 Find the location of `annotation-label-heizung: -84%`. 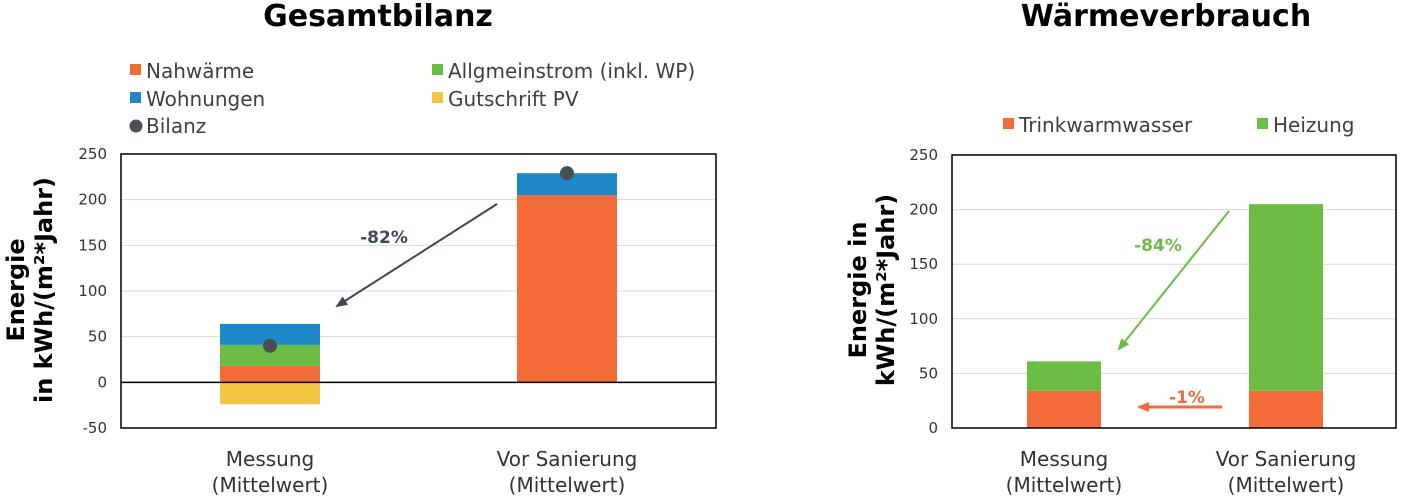

annotation-label-heizung: -84% is located at coordinates (1158, 246).